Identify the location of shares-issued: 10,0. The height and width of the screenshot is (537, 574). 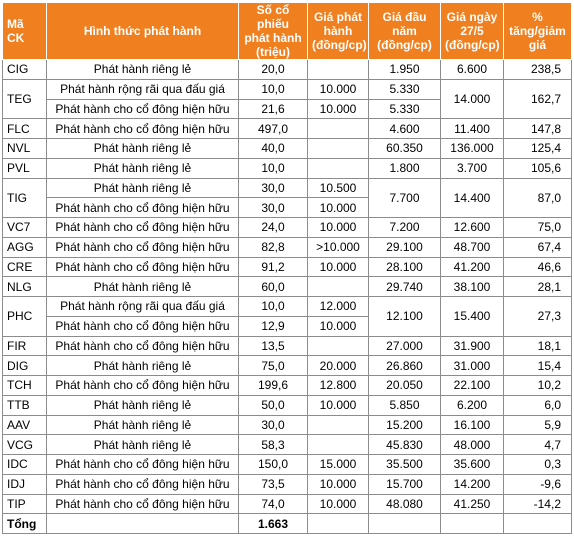
(273, 168).